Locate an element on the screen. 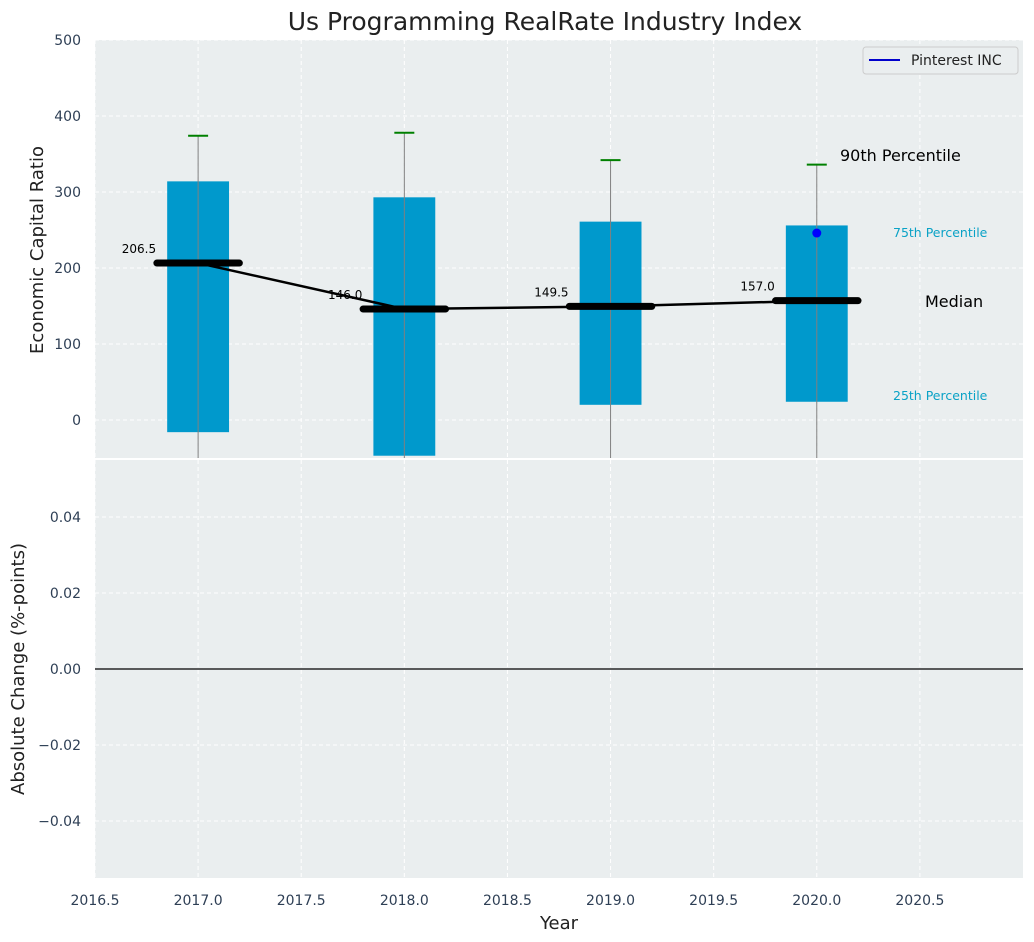 Image resolution: width=1034 pixels, height=942 pixels. top-y-tick-label: 400 is located at coordinates (67, 117).